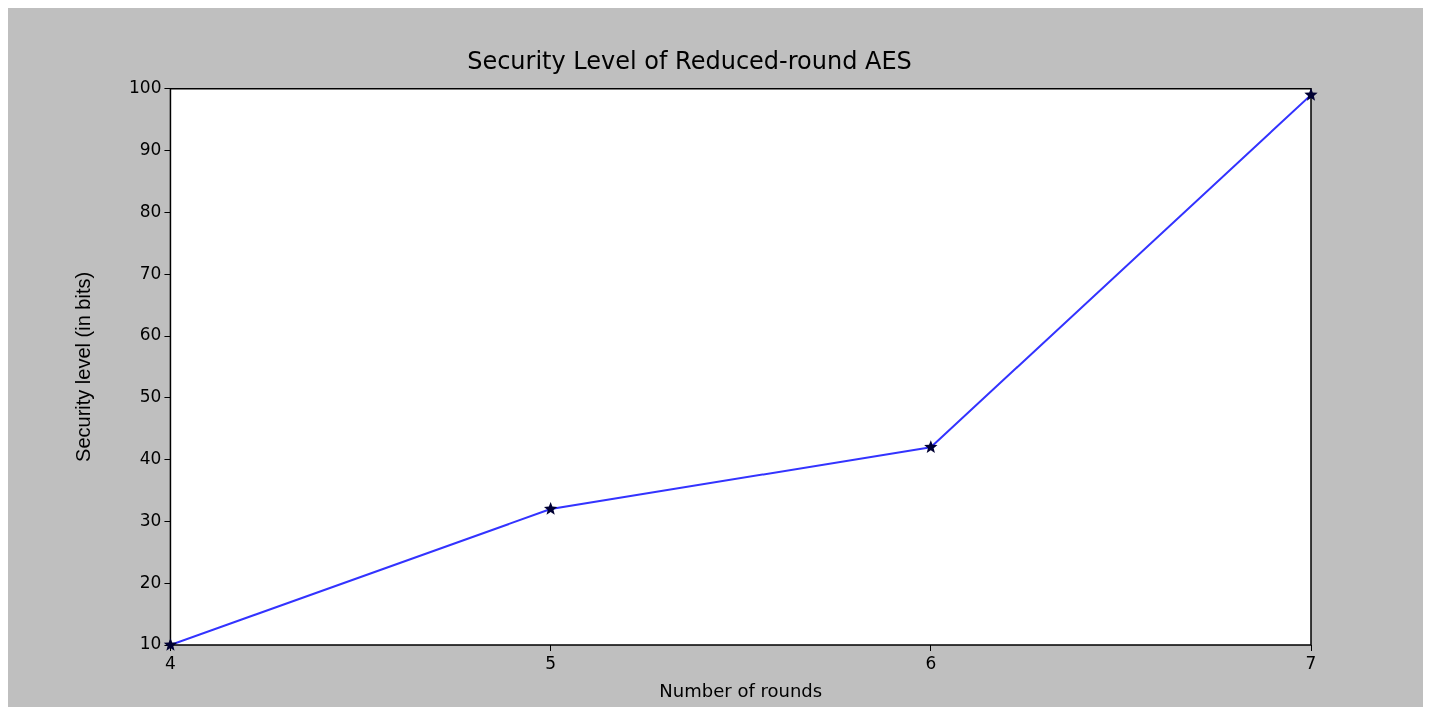  What do you see at coordinates (551, 662) in the screenshot?
I see `x-tick-label: 5` at bounding box center [551, 662].